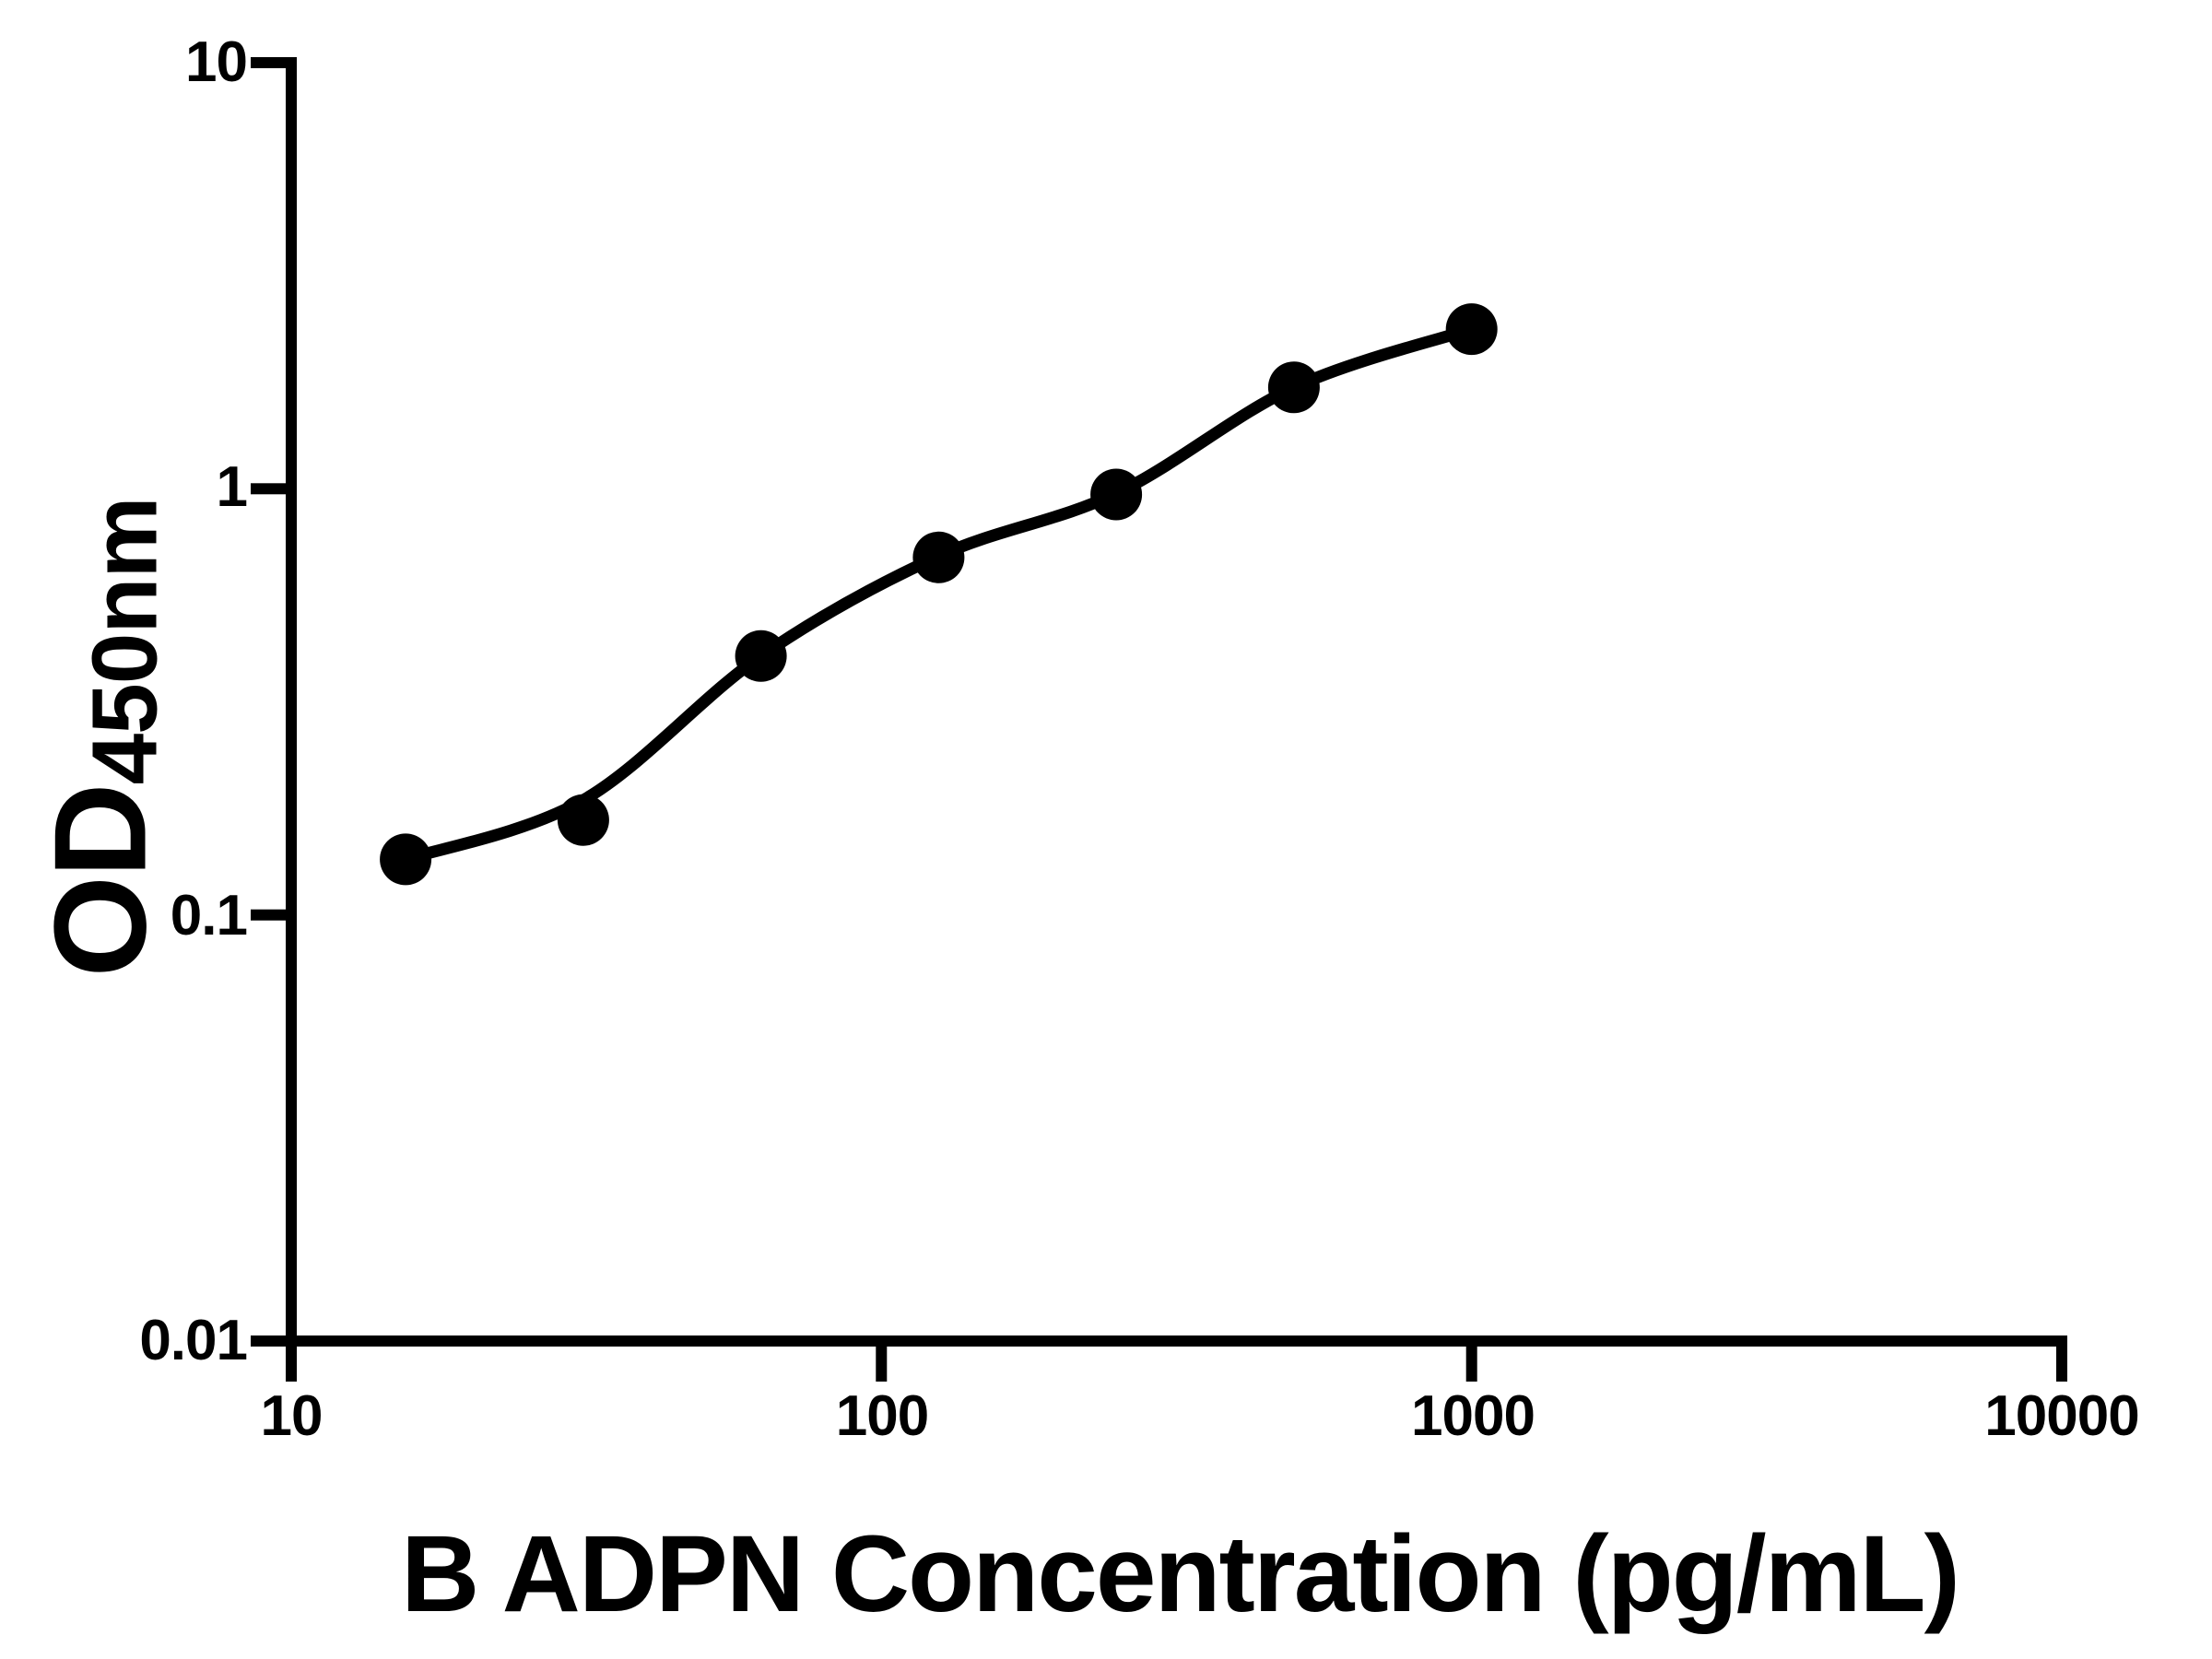  What do you see at coordinates (882, 1416) in the screenshot?
I see `x-tick-label-100: 100` at bounding box center [882, 1416].